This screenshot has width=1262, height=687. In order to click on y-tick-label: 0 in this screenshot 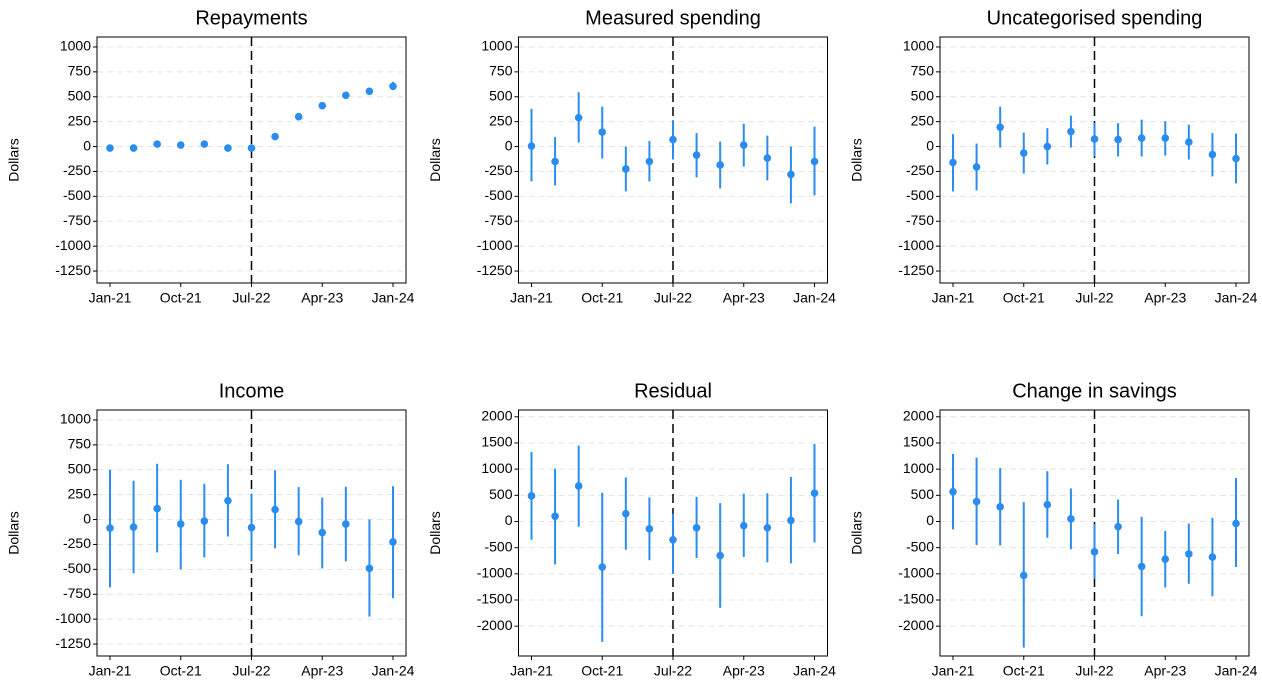, I will do `click(87, 518)`.